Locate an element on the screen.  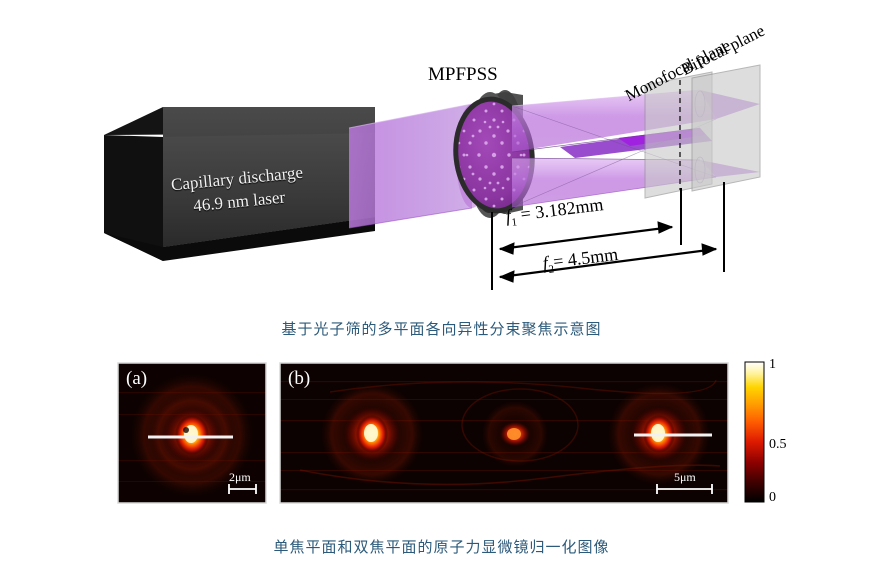
afm-panel-a is located at coordinates (192, 433).